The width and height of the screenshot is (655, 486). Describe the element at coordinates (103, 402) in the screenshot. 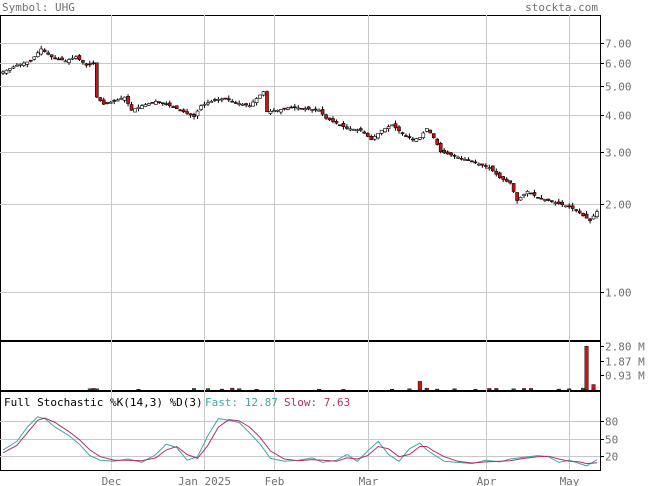

I see `stochastic-title: Full Stochastic %K(14,3) %D(3)` at that location.